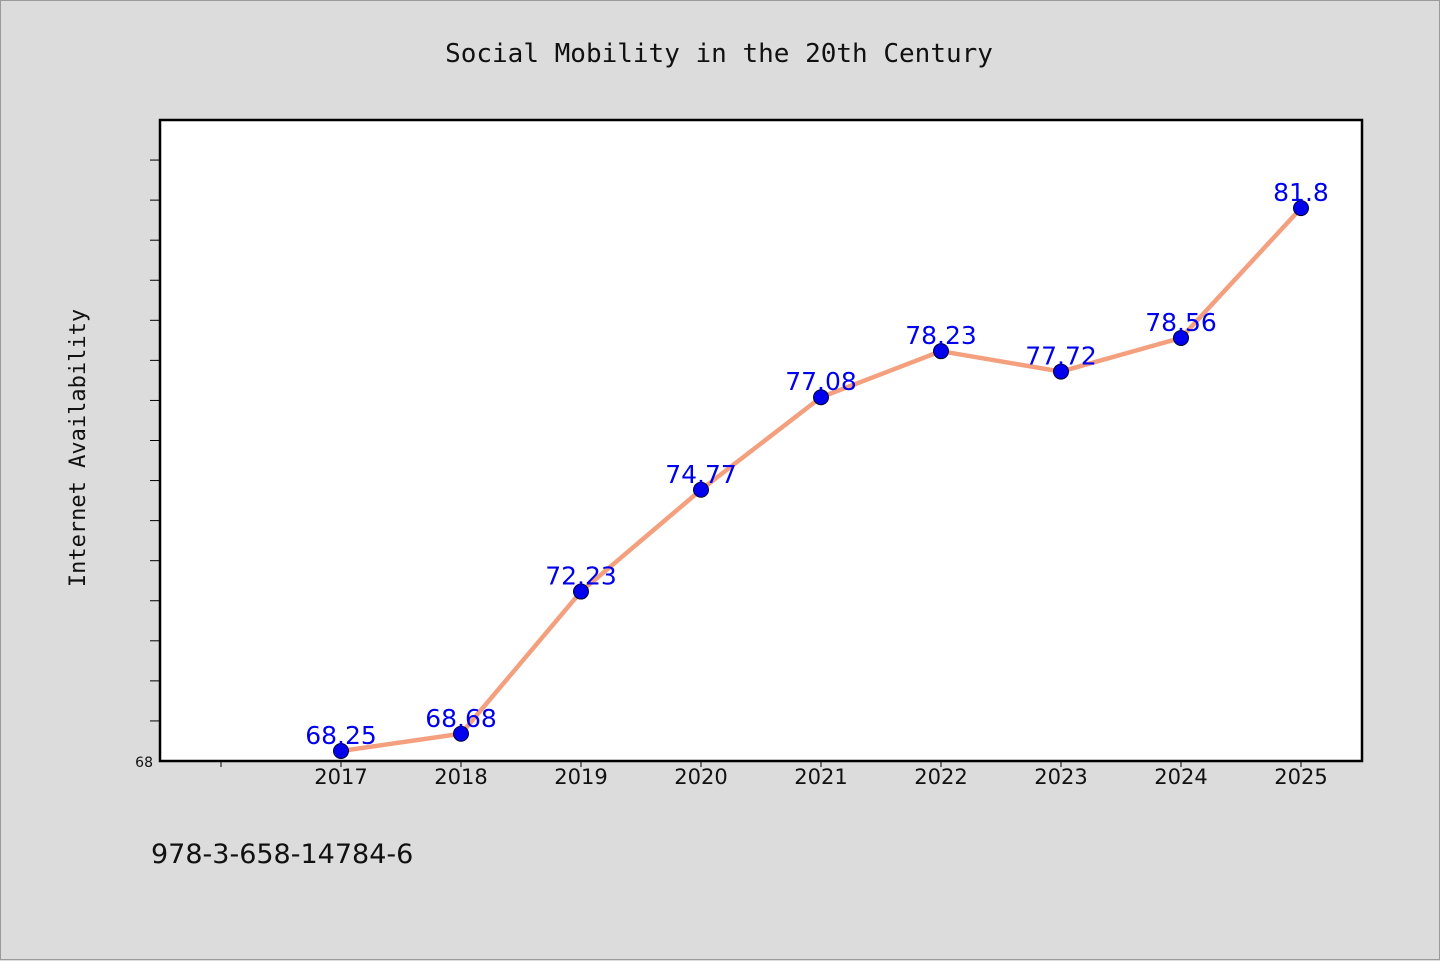 The height and width of the screenshot is (961, 1440). What do you see at coordinates (461, 718) in the screenshot?
I see `data-label: 68.68` at bounding box center [461, 718].